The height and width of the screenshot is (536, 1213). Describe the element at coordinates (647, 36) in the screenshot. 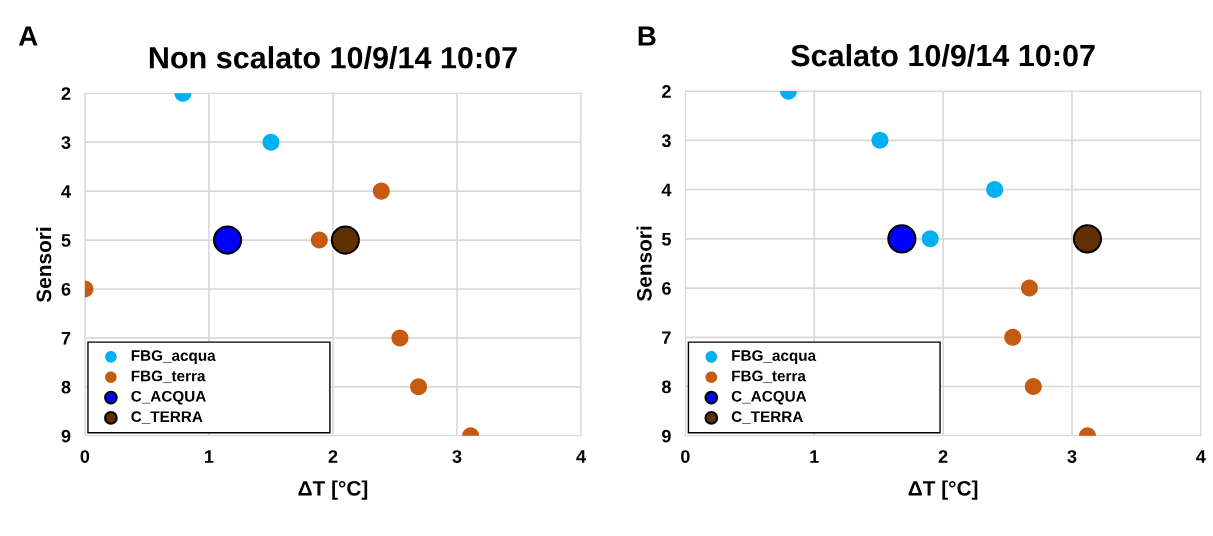

I see `text: B` at that location.